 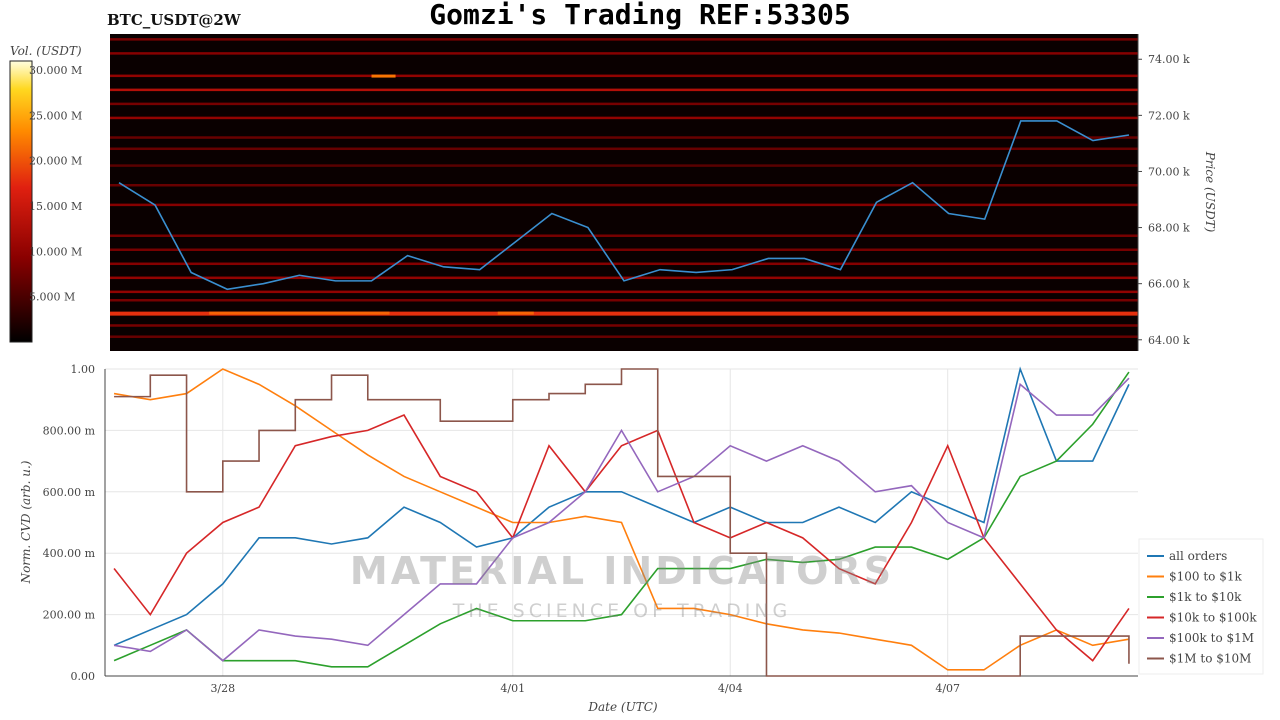 I want to click on legend-entry: $1k to $10k, so click(x=1205, y=597).